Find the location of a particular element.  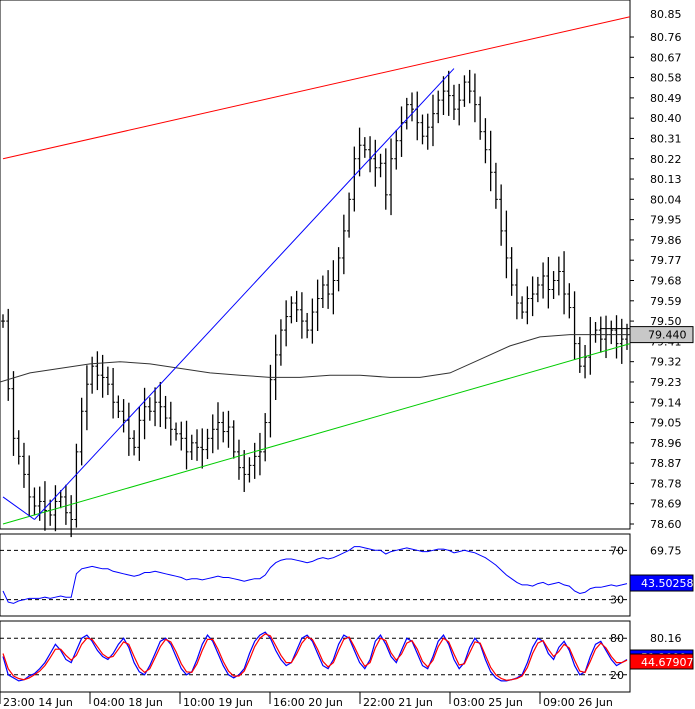

time-tick-label: 16:00 20 Jun is located at coordinates (308, 702).